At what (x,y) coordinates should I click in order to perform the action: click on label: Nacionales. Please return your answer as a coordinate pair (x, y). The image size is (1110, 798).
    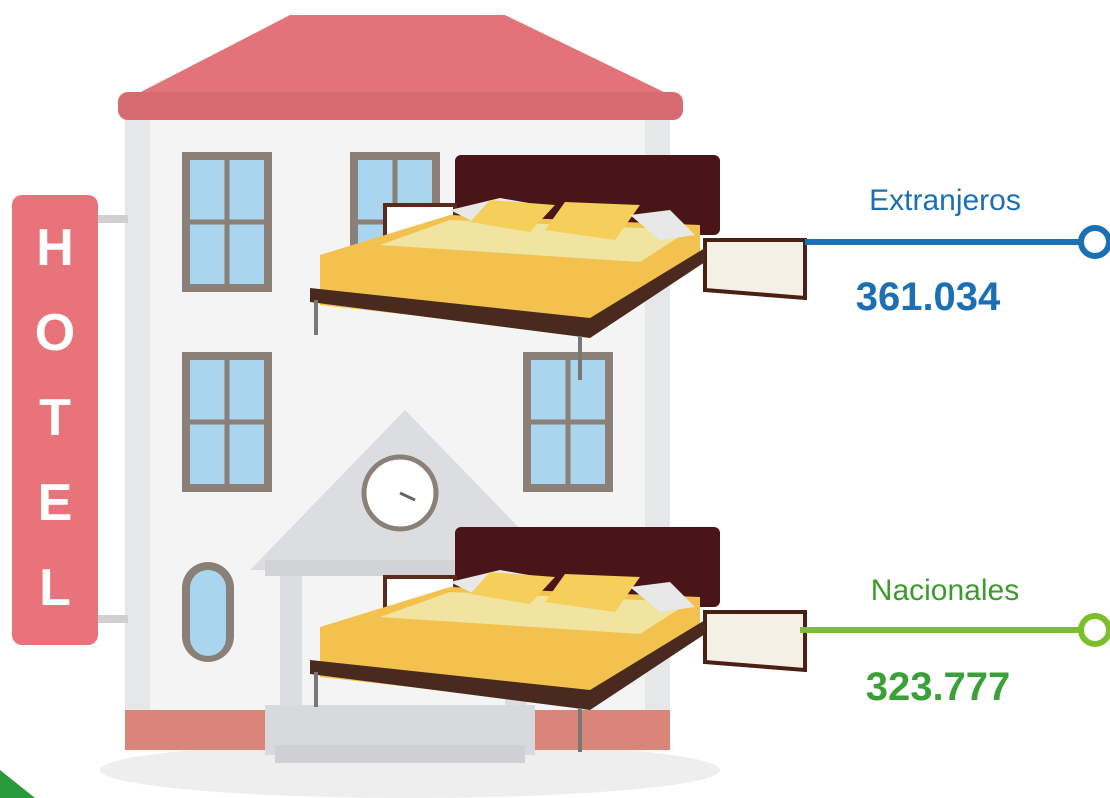
    Looking at the image, I should click on (945, 590).